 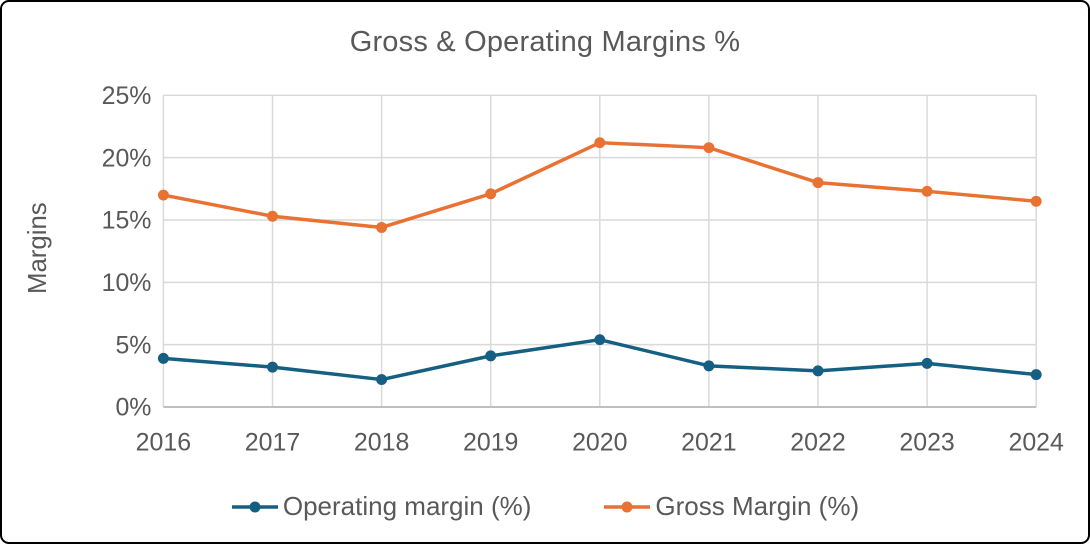 I want to click on y-axis-title: Margins, so click(x=38, y=248).